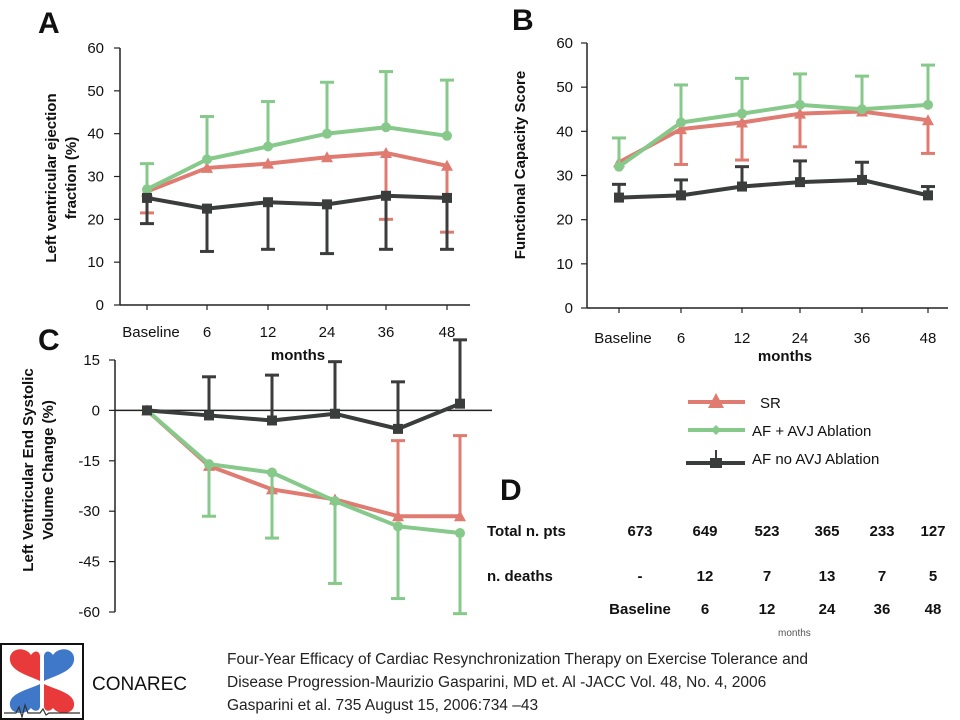 Image resolution: width=960 pixels, height=720 pixels. I want to click on legend-noavj-marker, so click(716, 463).